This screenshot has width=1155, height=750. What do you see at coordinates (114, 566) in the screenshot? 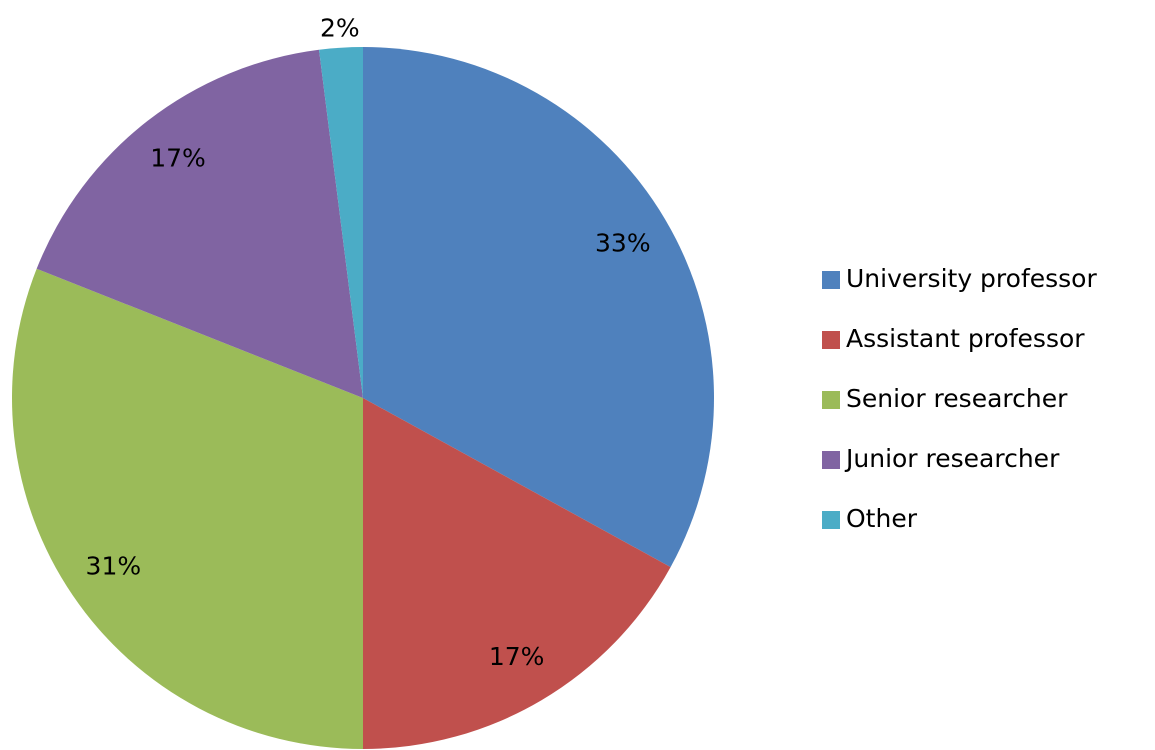
I see `data-label: 31%` at bounding box center [114, 566].